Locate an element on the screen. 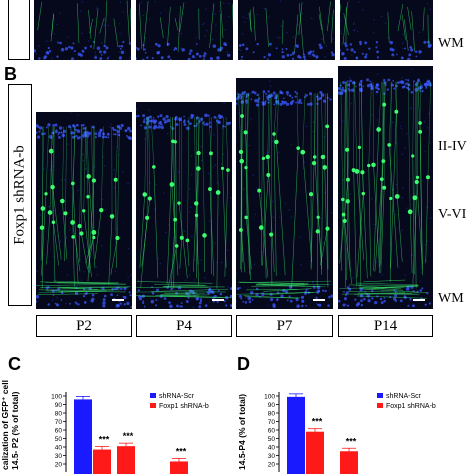  panel-letter-d: D is located at coordinates (243, 364).